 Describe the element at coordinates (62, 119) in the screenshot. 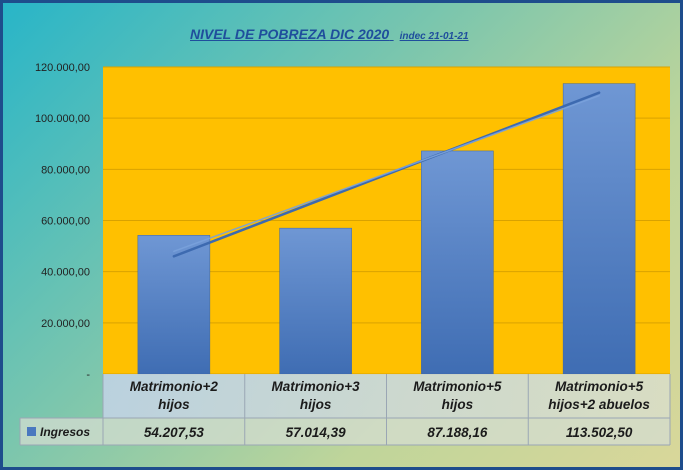

I see `y-tick-label: 100.000,00` at that location.